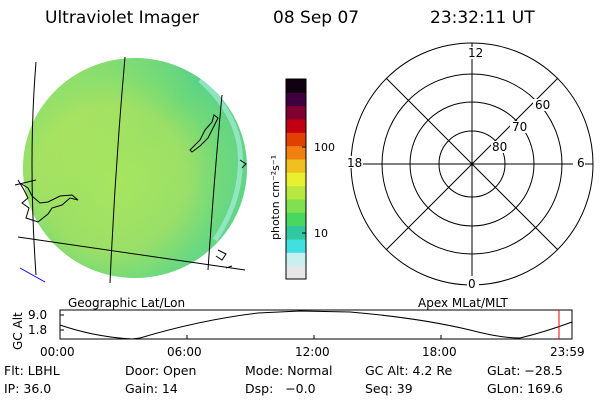 This screenshot has width=600, height=400. What do you see at coordinates (28, 388) in the screenshot?
I see `ip-readout: IP: 36.0` at bounding box center [28, 388].